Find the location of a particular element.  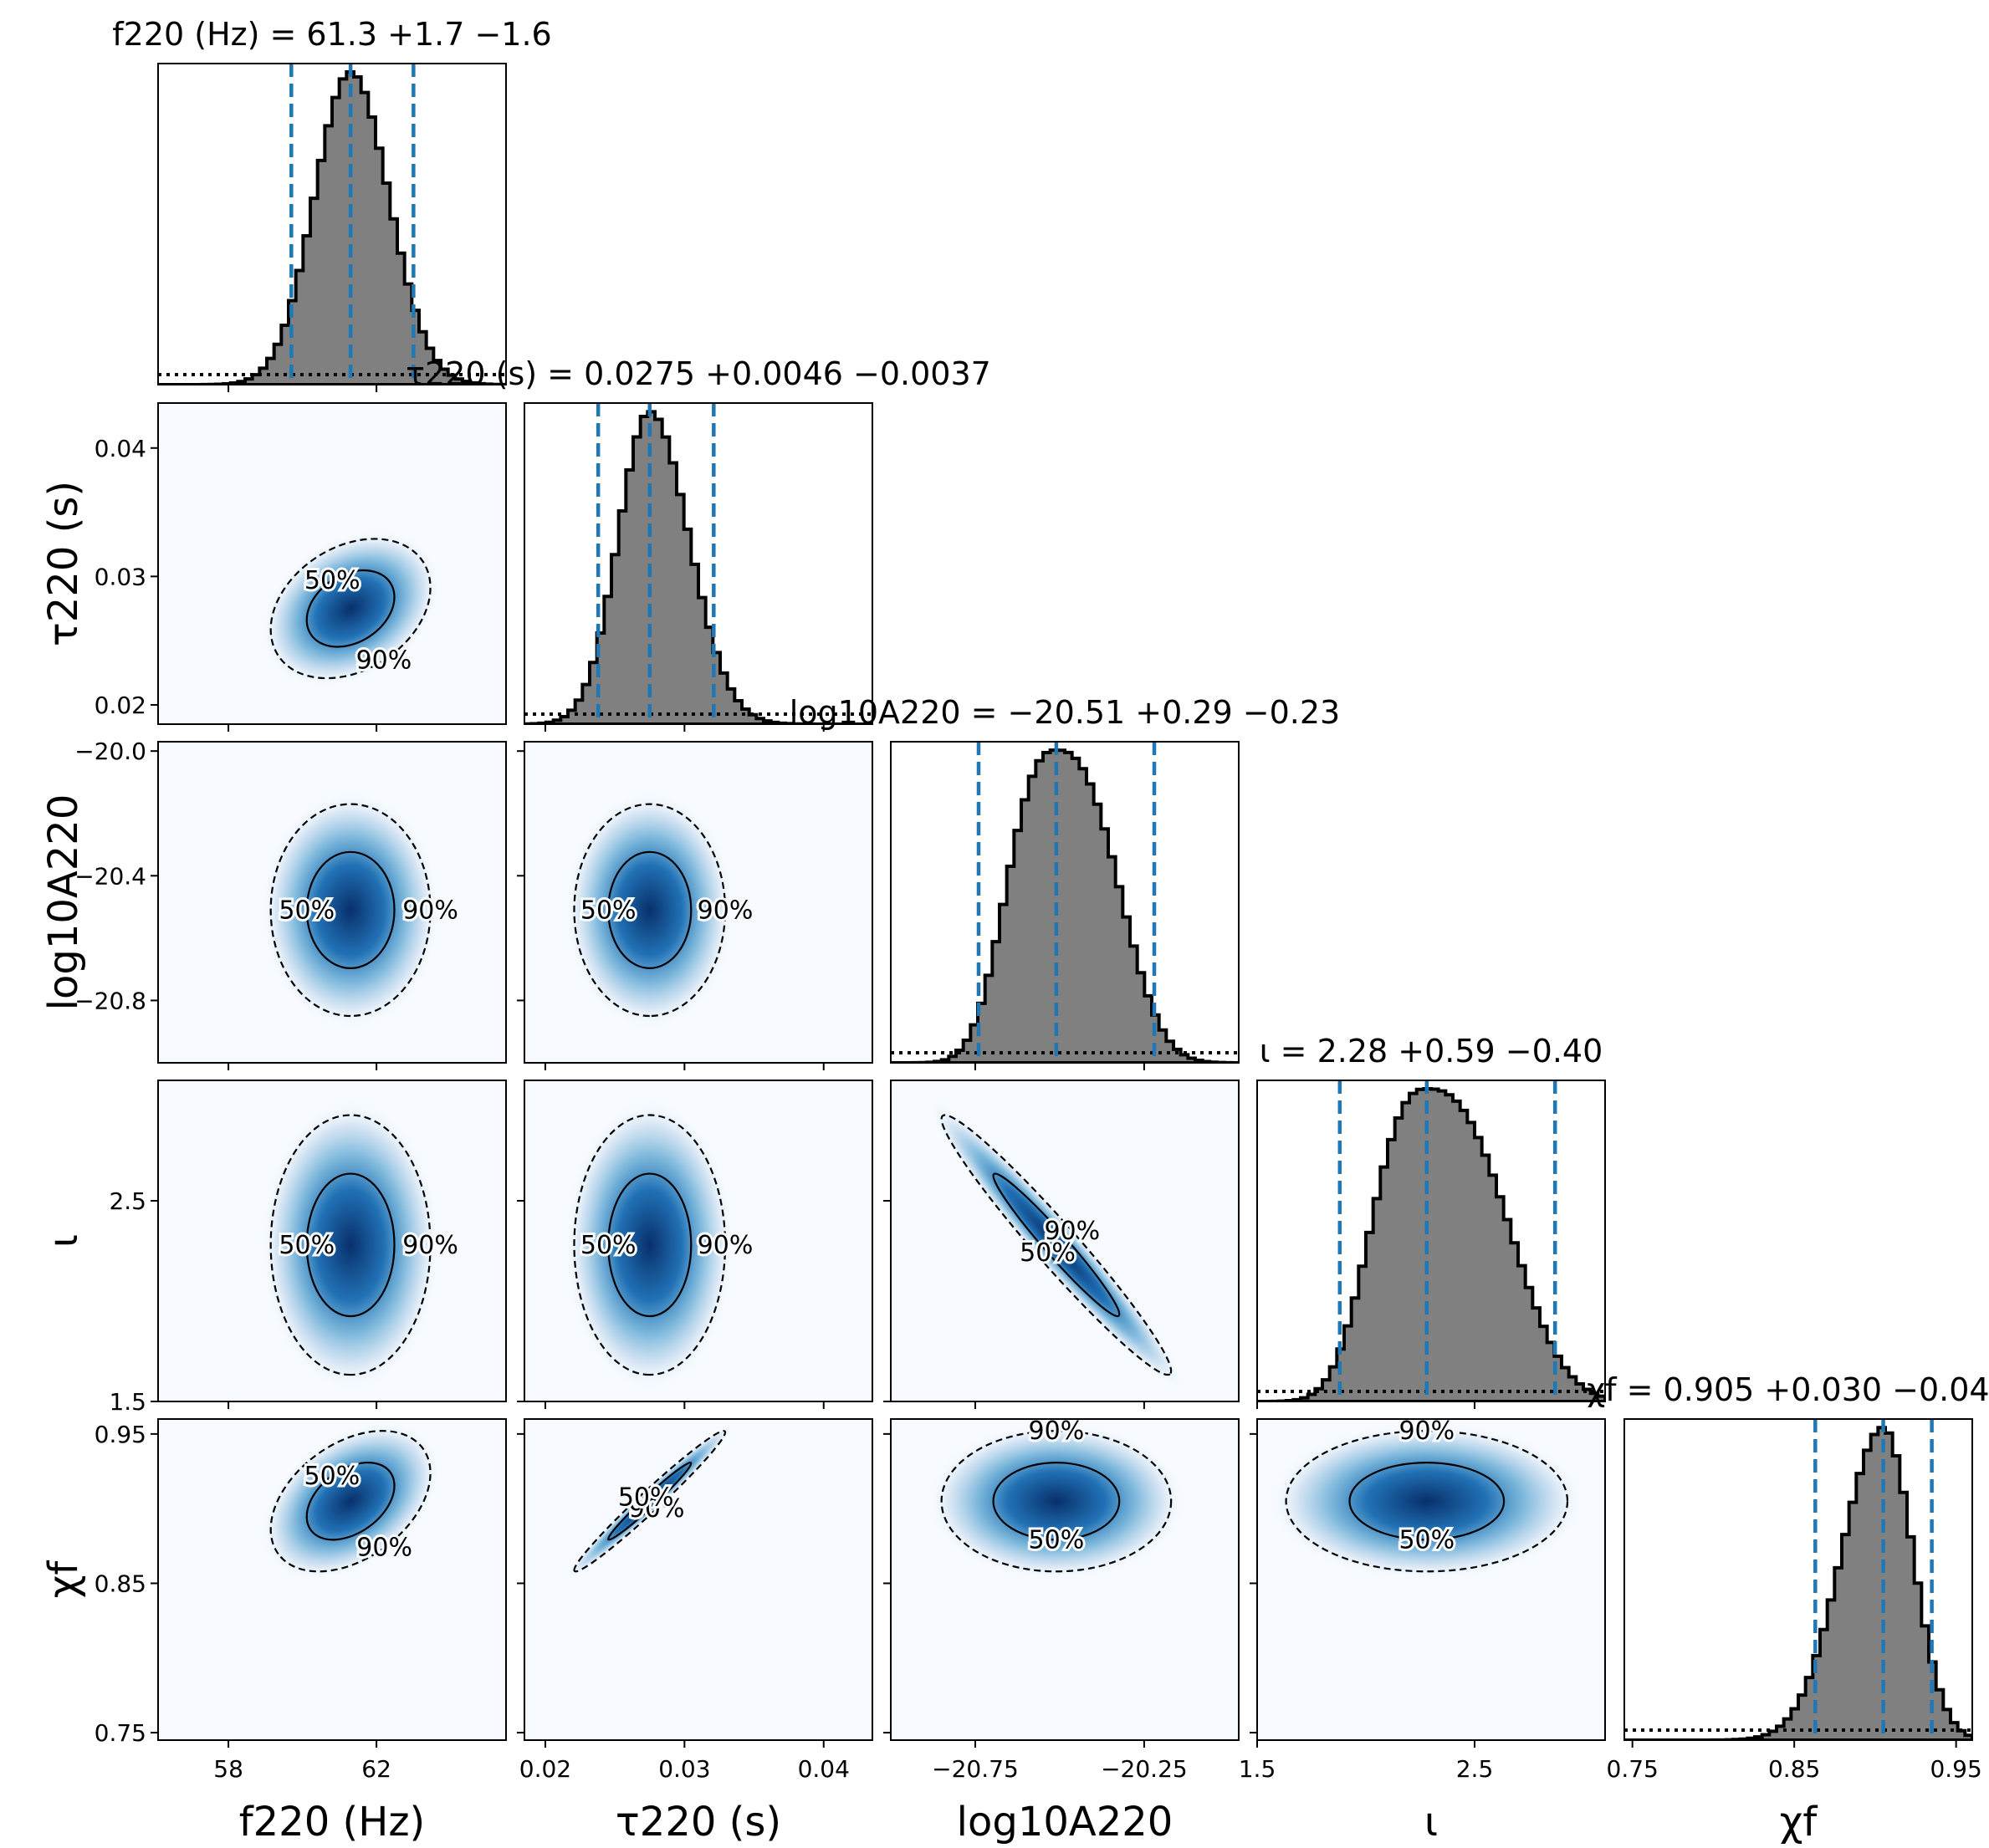

y-tick-label: 2.5 is located at coordinates (127, 1201).